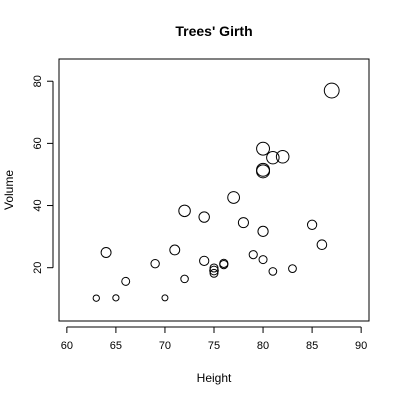 Image resolution: width=400 pixels, height=400 pixels. I want to click on y-tick-label: 20, so click(38, 268).